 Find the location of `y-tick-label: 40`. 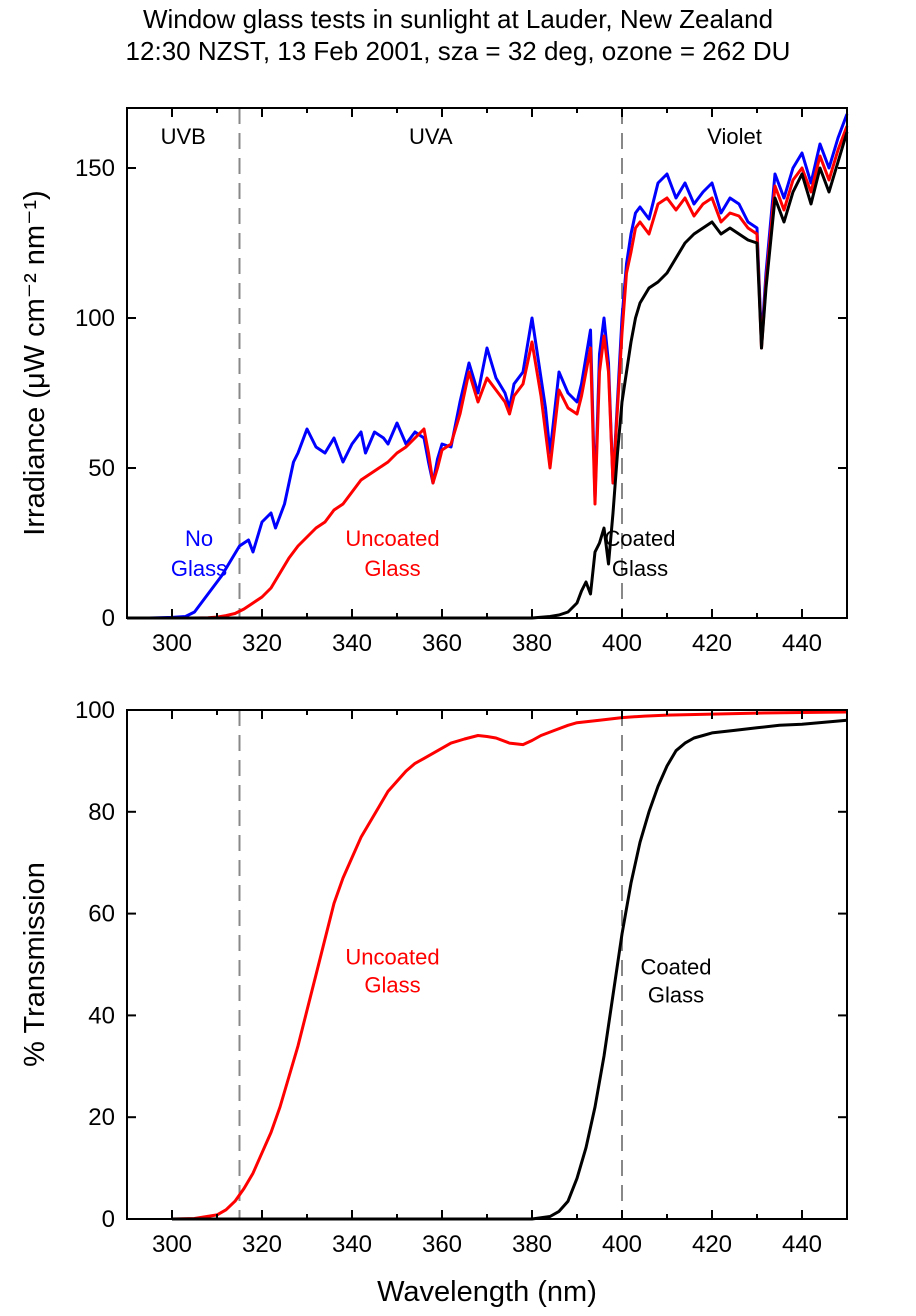

y-tick-label: 40 is located at coordinates (101, 1015).